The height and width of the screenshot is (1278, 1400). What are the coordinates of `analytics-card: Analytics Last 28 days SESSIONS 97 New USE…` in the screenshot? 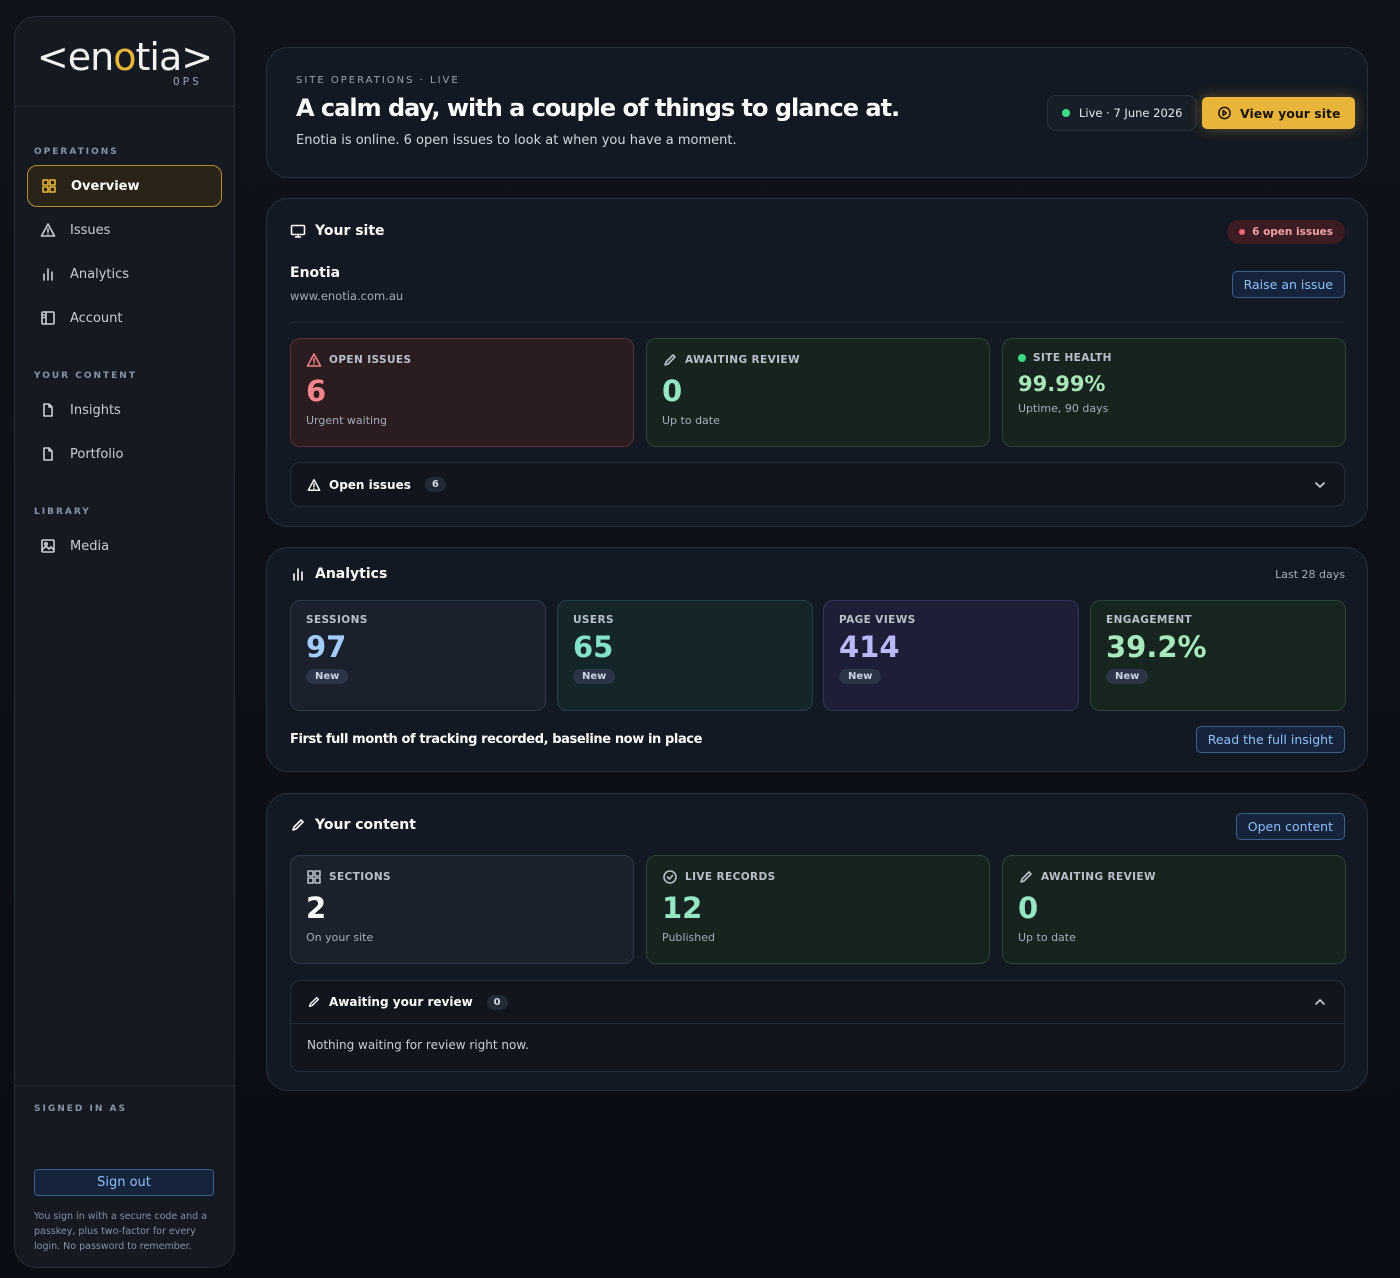 It's located at (817, 659).